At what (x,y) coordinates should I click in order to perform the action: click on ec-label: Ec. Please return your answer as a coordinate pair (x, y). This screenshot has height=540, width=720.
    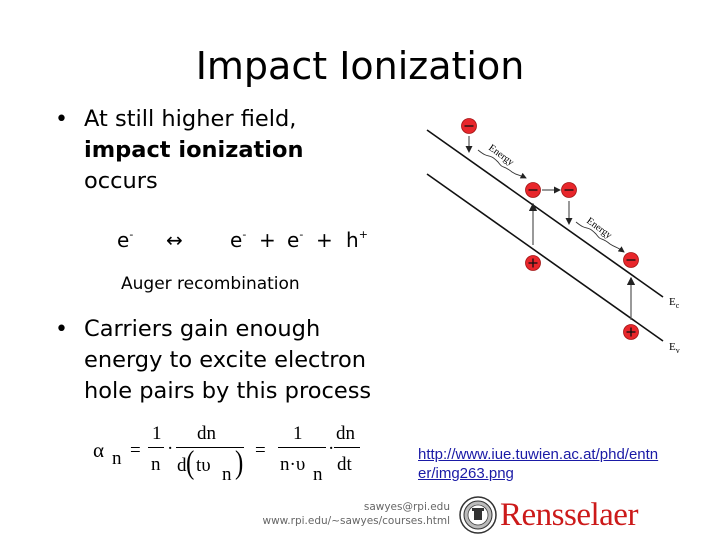
    Looking at the image, I should click on (674, 303).